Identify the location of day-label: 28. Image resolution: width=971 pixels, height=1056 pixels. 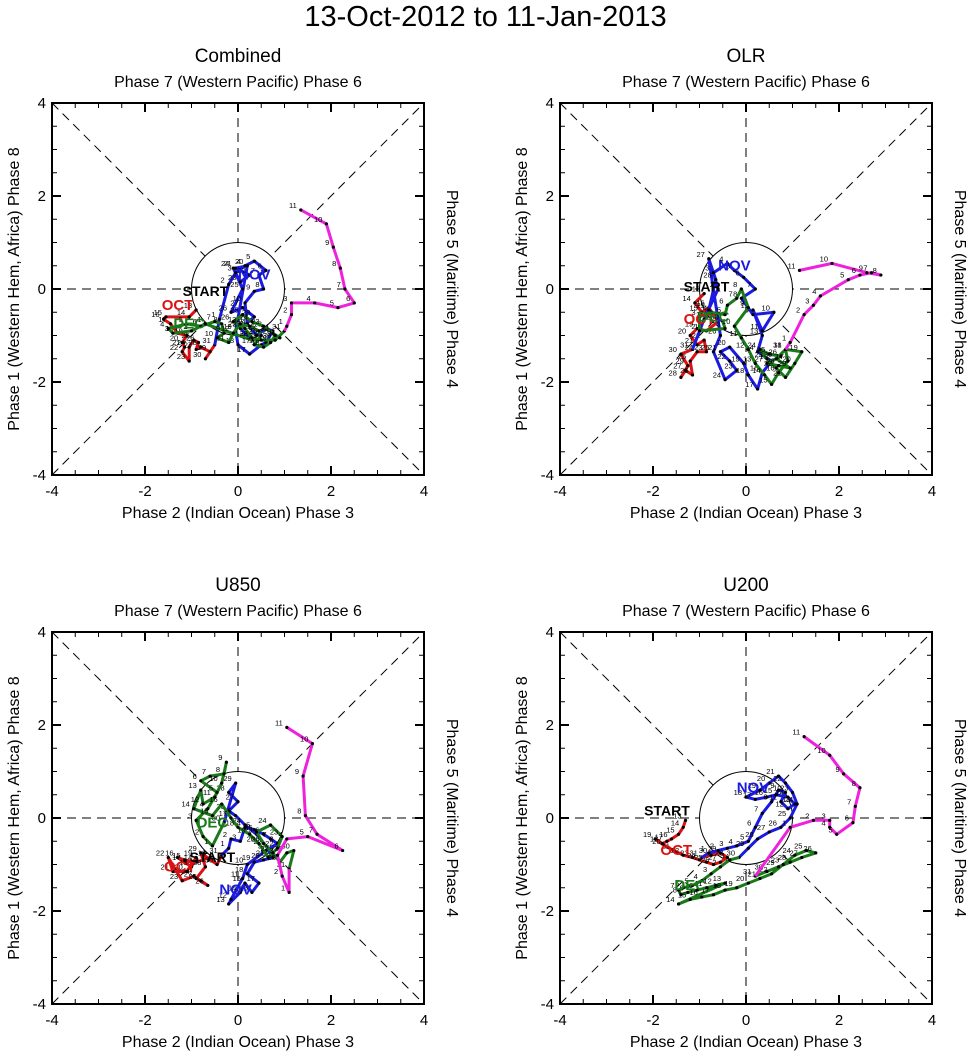
(197, 862).